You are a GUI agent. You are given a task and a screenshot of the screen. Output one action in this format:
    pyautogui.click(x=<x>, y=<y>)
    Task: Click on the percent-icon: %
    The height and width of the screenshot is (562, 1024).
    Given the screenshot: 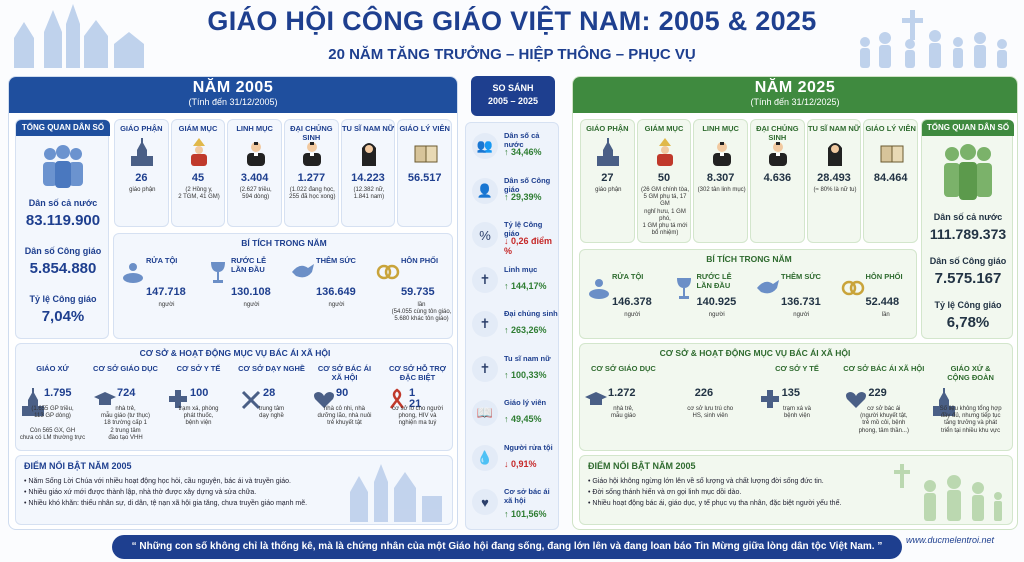 What is the action you would take?
    pyautogui.click(x=485, y=235)
    